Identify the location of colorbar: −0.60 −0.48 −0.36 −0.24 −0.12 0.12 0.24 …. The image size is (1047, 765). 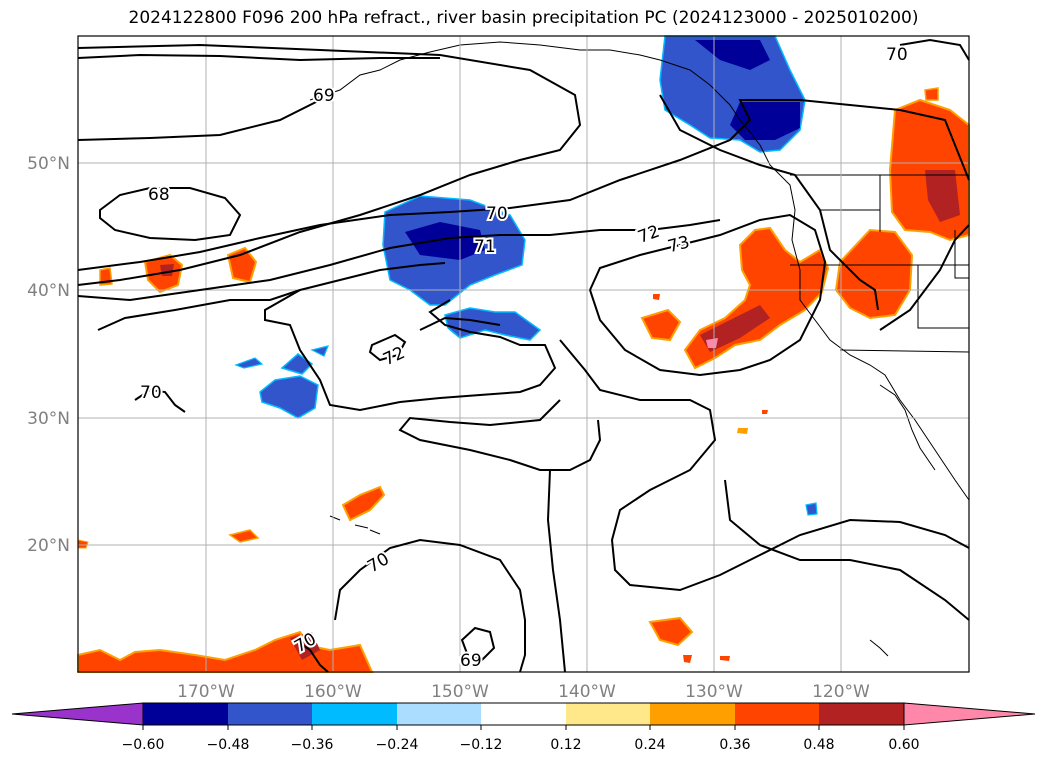
(523, 727).